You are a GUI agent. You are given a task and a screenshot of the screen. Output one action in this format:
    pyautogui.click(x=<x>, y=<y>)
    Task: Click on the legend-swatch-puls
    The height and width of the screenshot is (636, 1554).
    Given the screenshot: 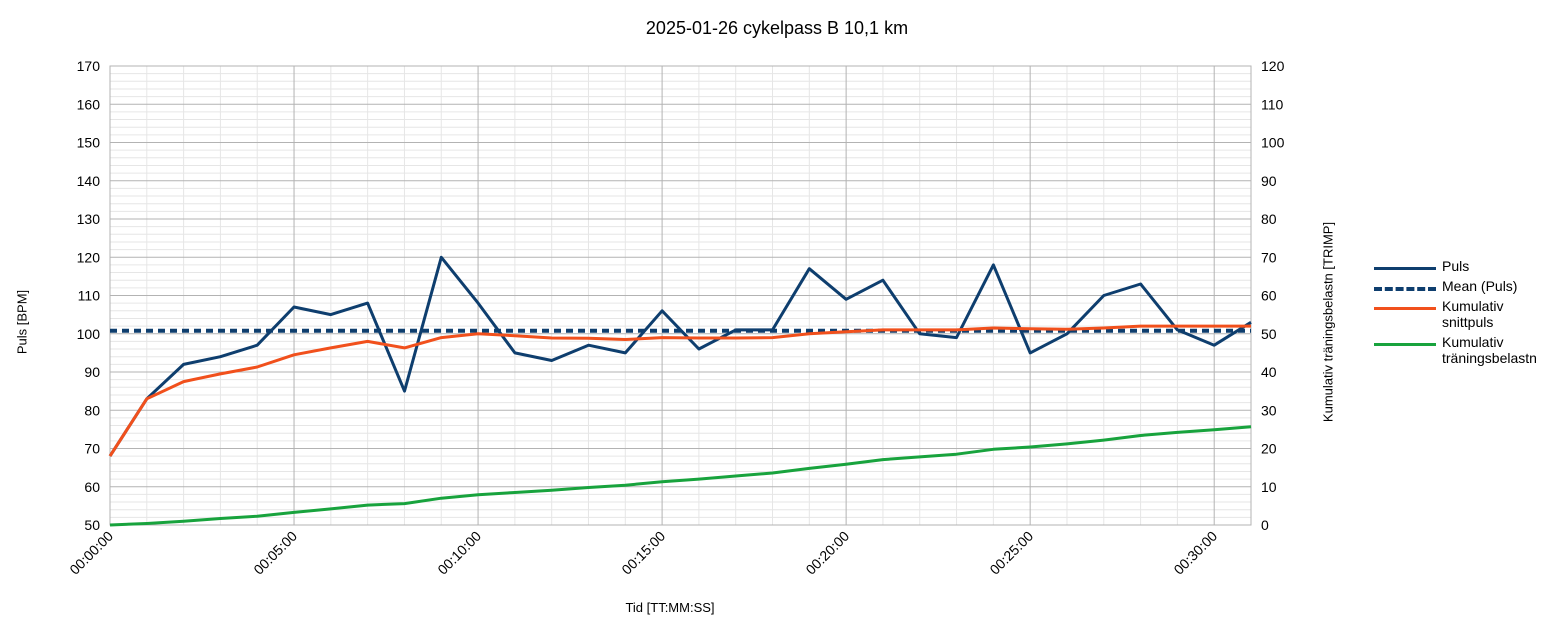 What is the action you would take?
    pyautogui.click(x=1405, y=268)
    